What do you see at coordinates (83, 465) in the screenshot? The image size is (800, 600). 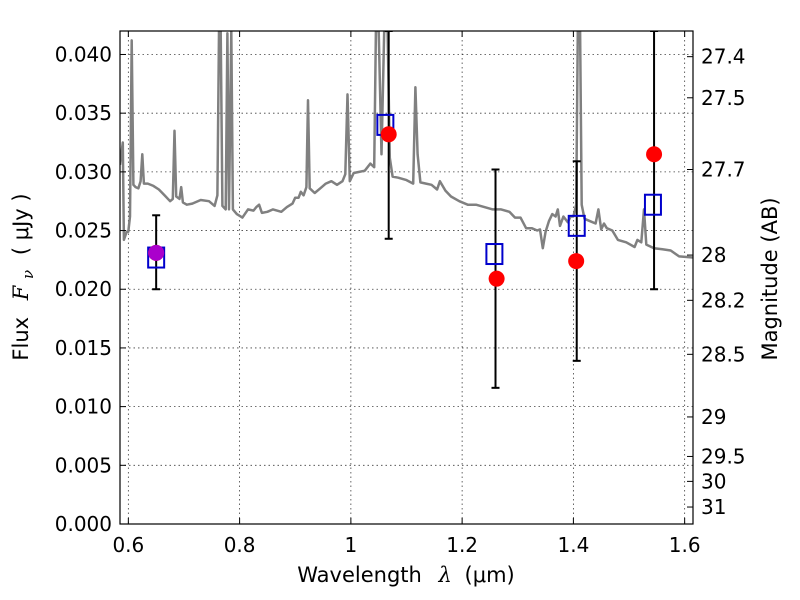 I see `y-tick-label: 0.005` at bounding box center [83, 465].